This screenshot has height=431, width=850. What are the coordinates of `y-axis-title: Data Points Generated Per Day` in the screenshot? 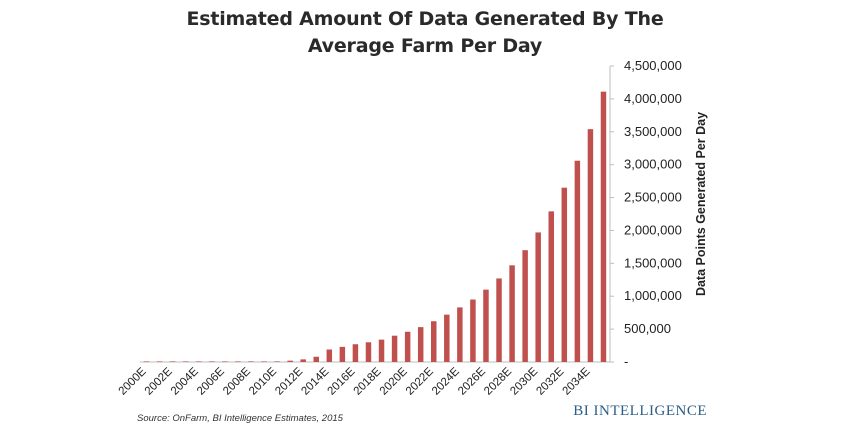 It's located at (701, 204).